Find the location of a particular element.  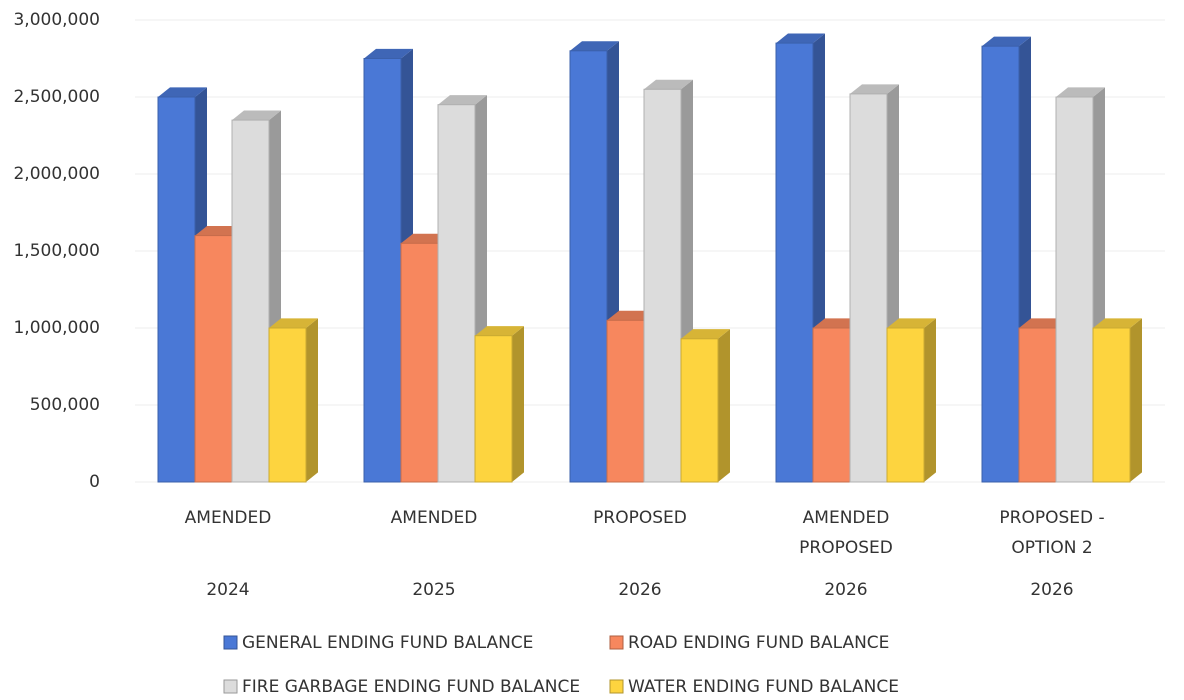

y-tick-label: 0 is located at coordinates (94, 482).